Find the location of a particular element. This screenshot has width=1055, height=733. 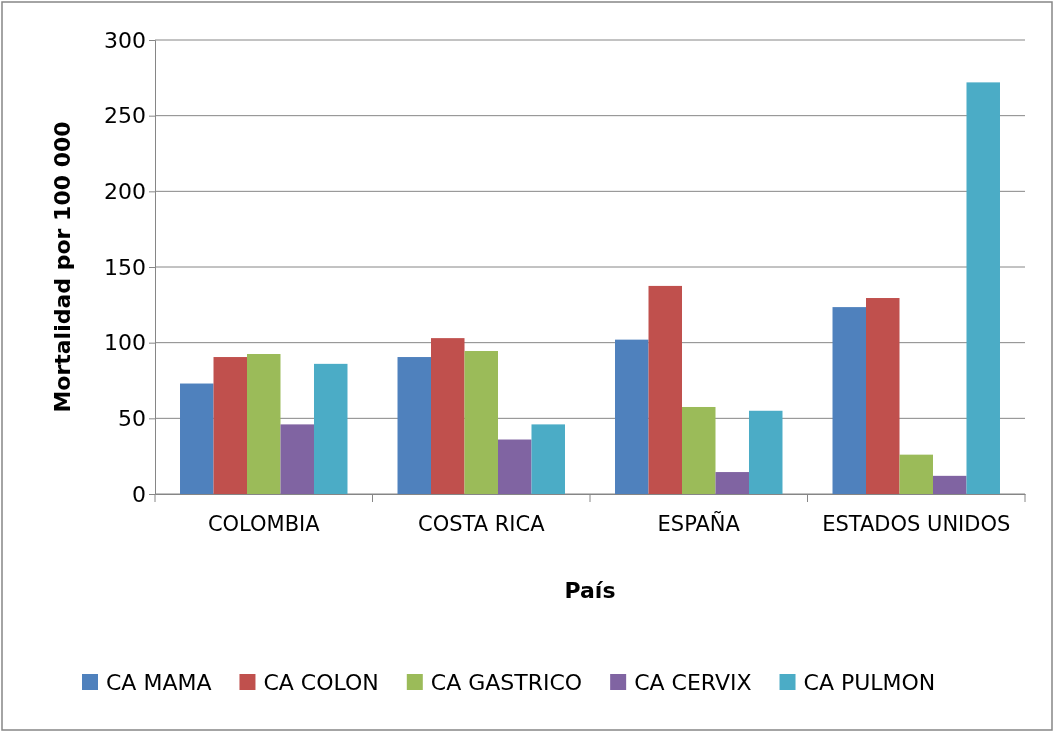

legend-label: CA CERVIX is located at coordinates (693, 682).